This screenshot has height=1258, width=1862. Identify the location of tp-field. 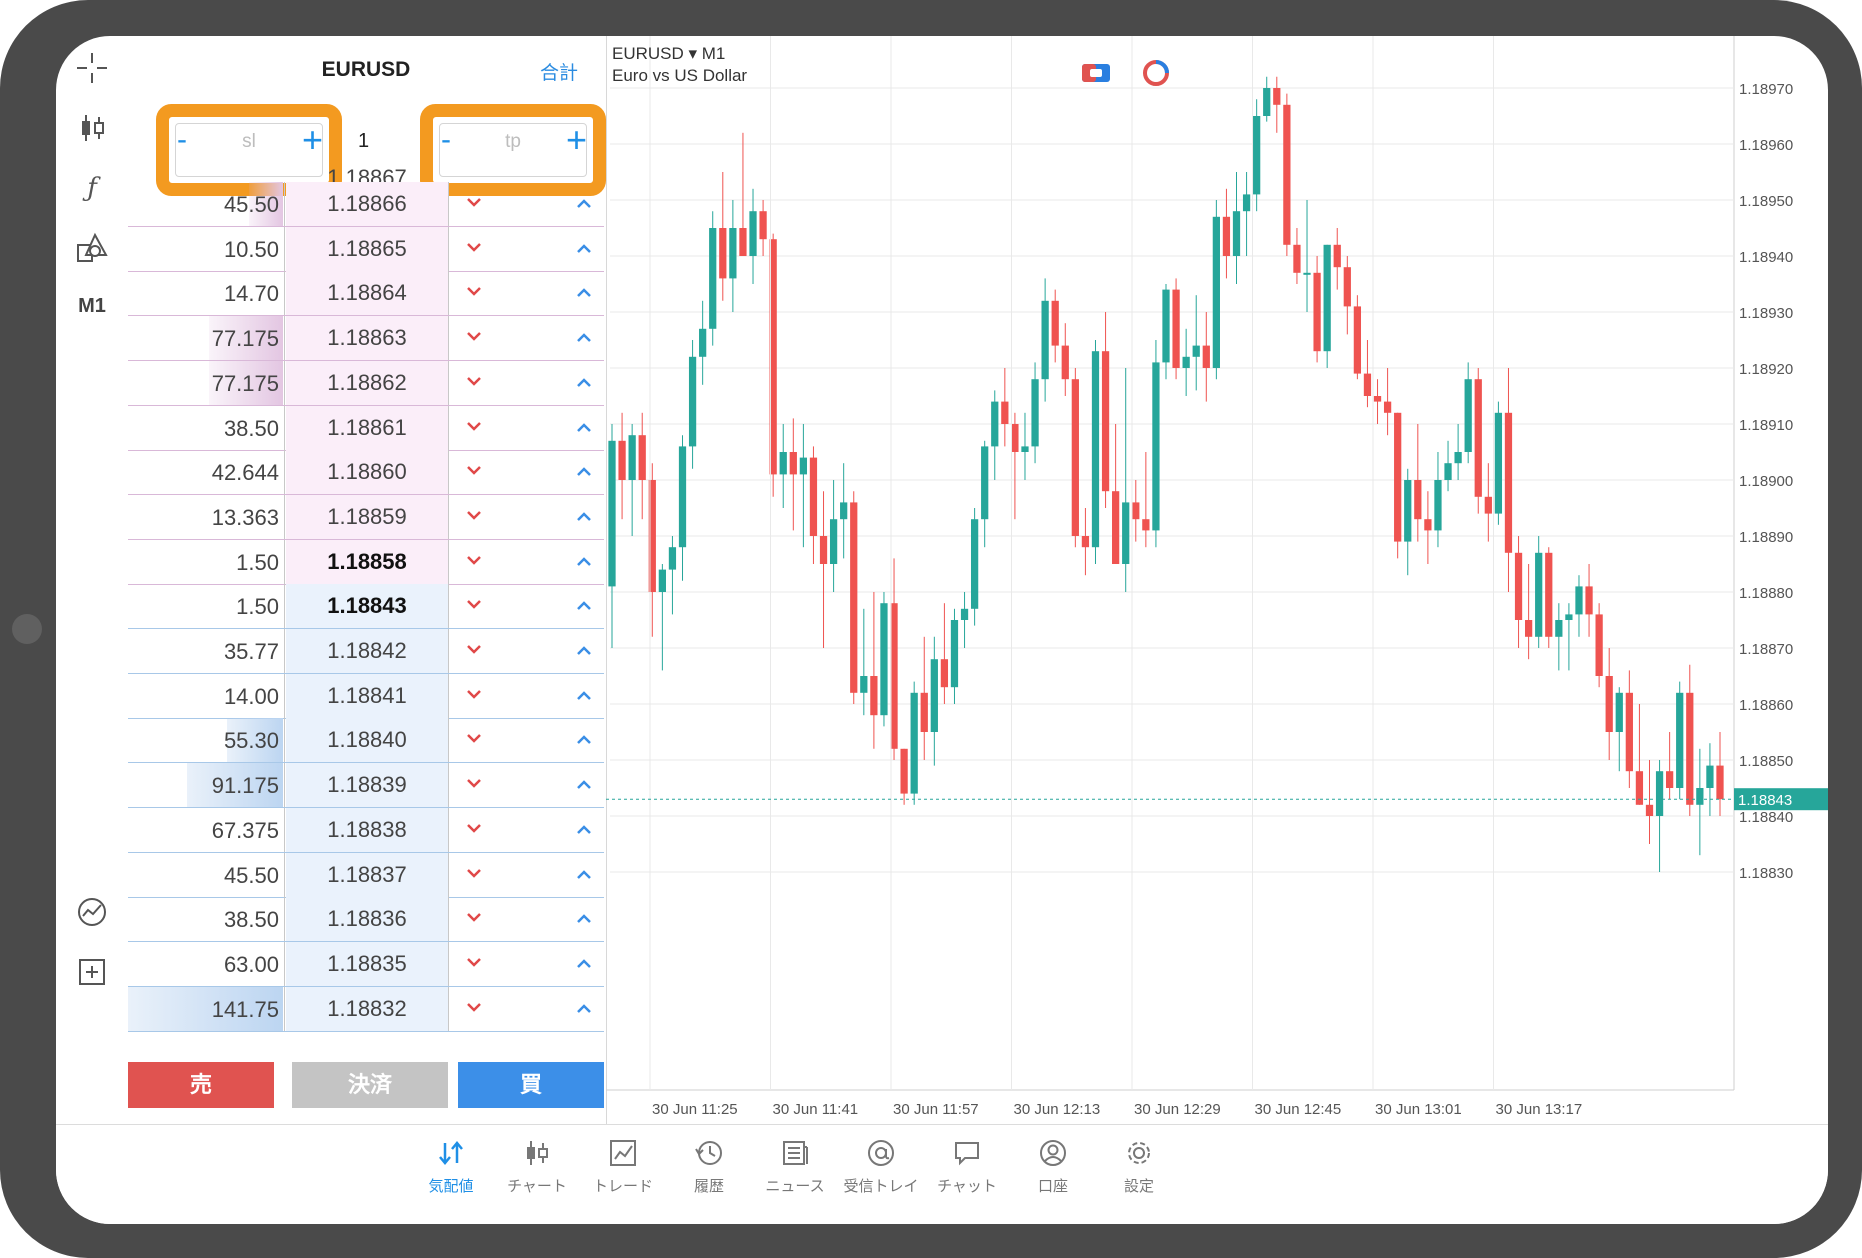
(513, 150).